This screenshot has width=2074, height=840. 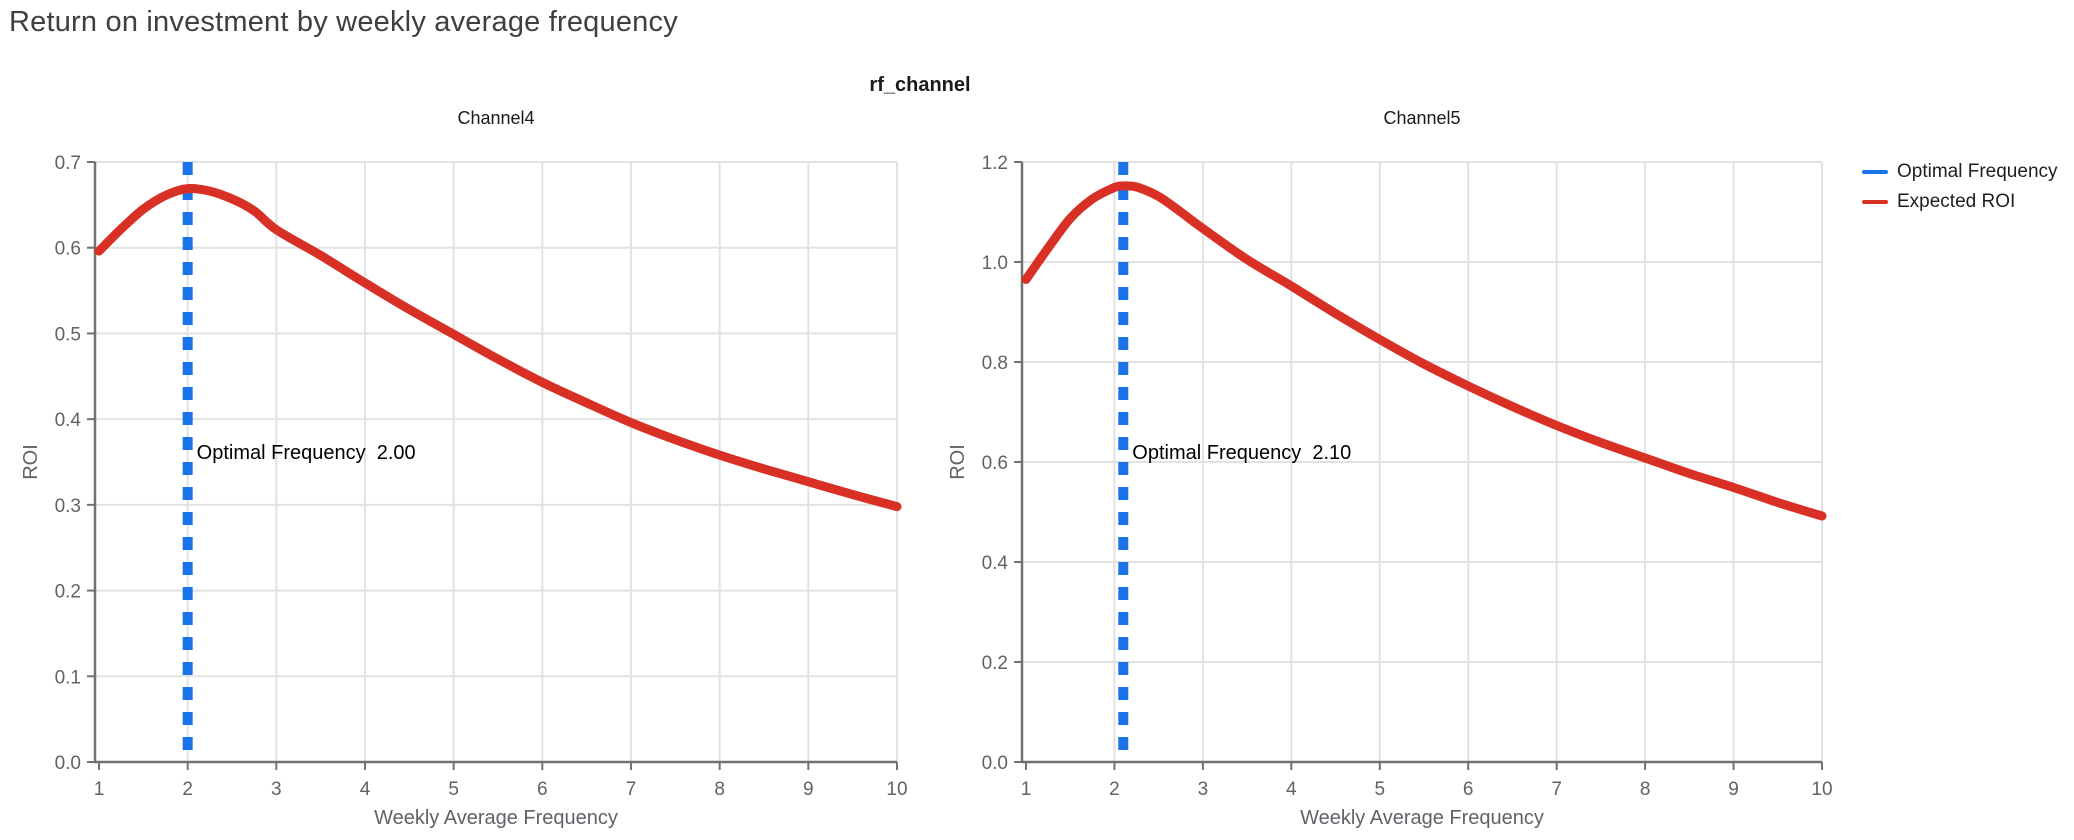 What do you see at coordinates (1956, 201) in the screenshot?
I see `legend-label: Expected ROI` at bounding box center [1956, 201].